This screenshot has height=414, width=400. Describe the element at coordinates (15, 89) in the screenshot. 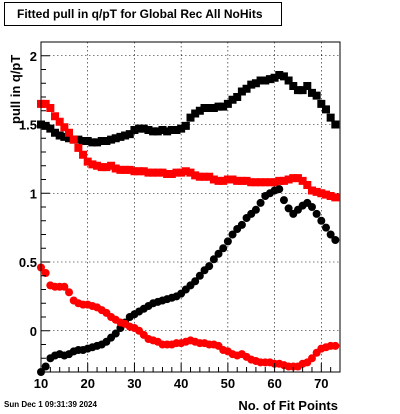

I see `y-axis-label: pull in q/pT` at that location.